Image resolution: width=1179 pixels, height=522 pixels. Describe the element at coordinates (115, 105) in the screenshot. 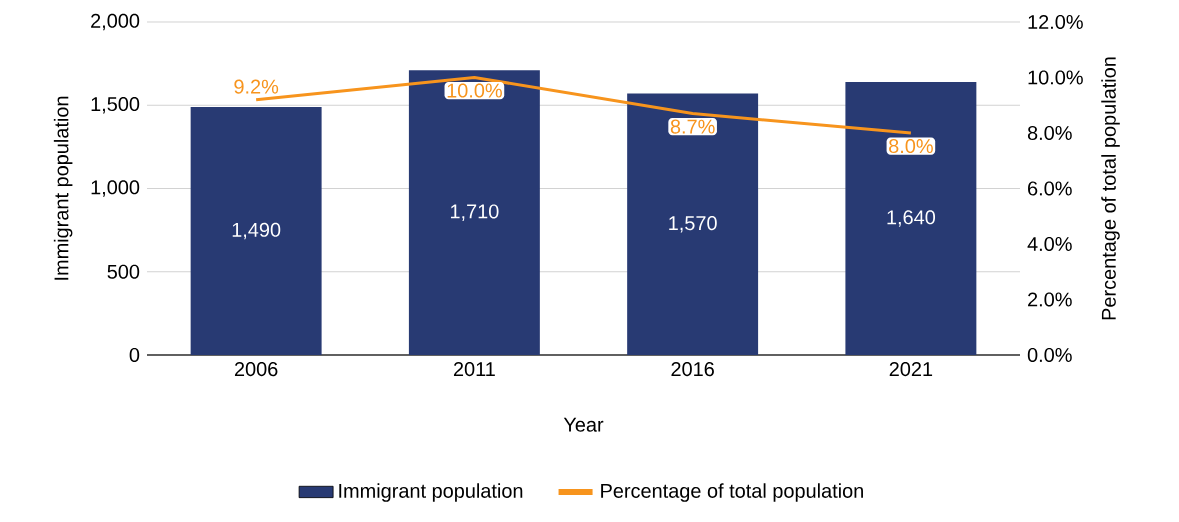

I see `y-tick-label: 1,500` at that location.